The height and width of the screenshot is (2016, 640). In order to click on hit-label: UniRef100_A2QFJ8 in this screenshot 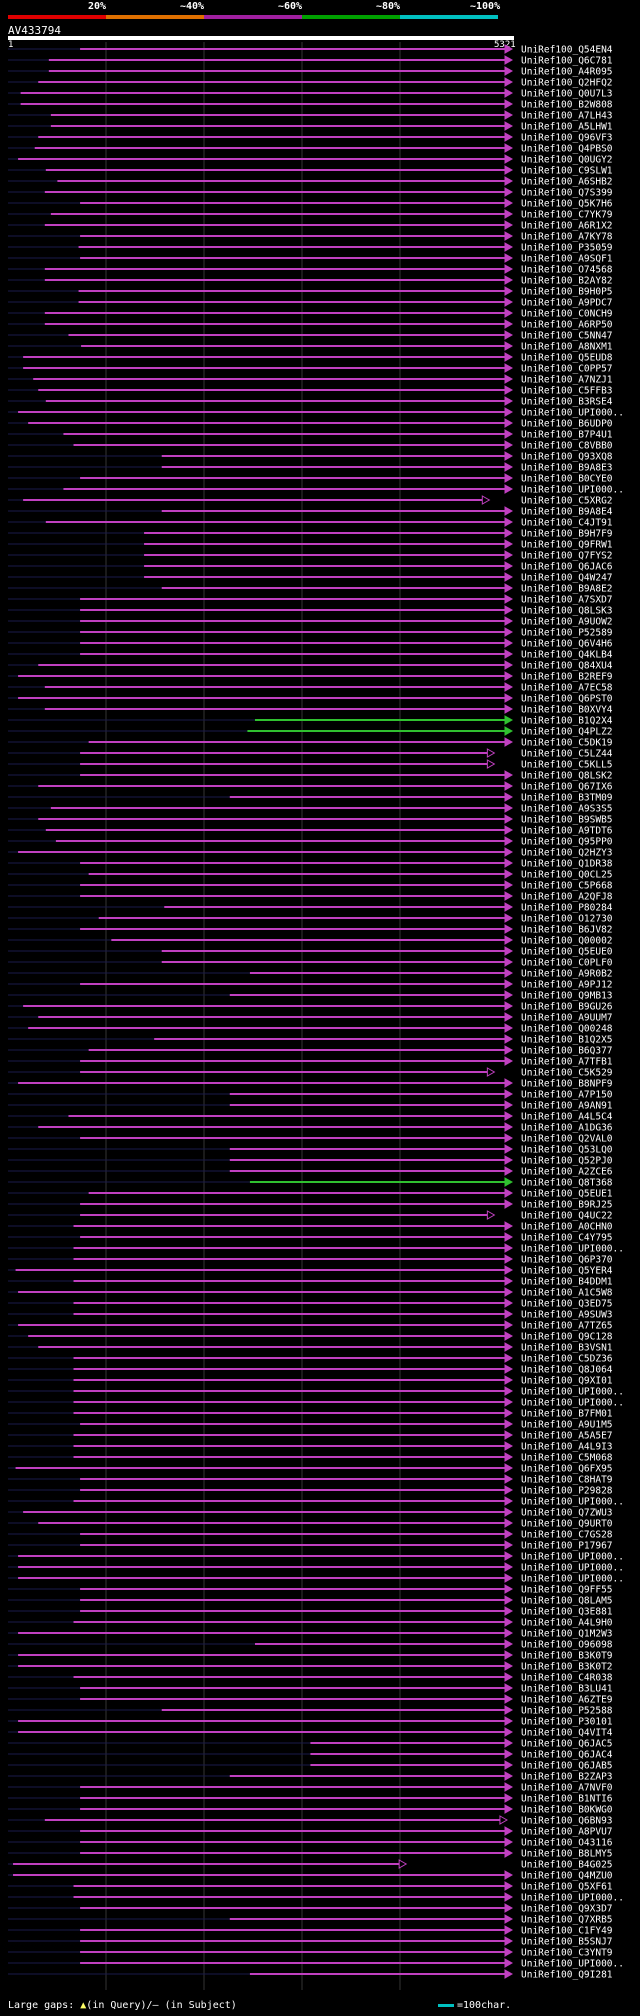, I will do `click(567, 897)`.